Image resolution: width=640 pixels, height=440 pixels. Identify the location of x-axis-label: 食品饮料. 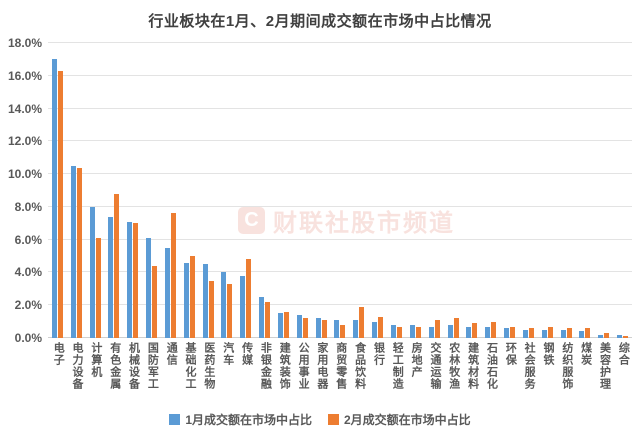
(358, 366).